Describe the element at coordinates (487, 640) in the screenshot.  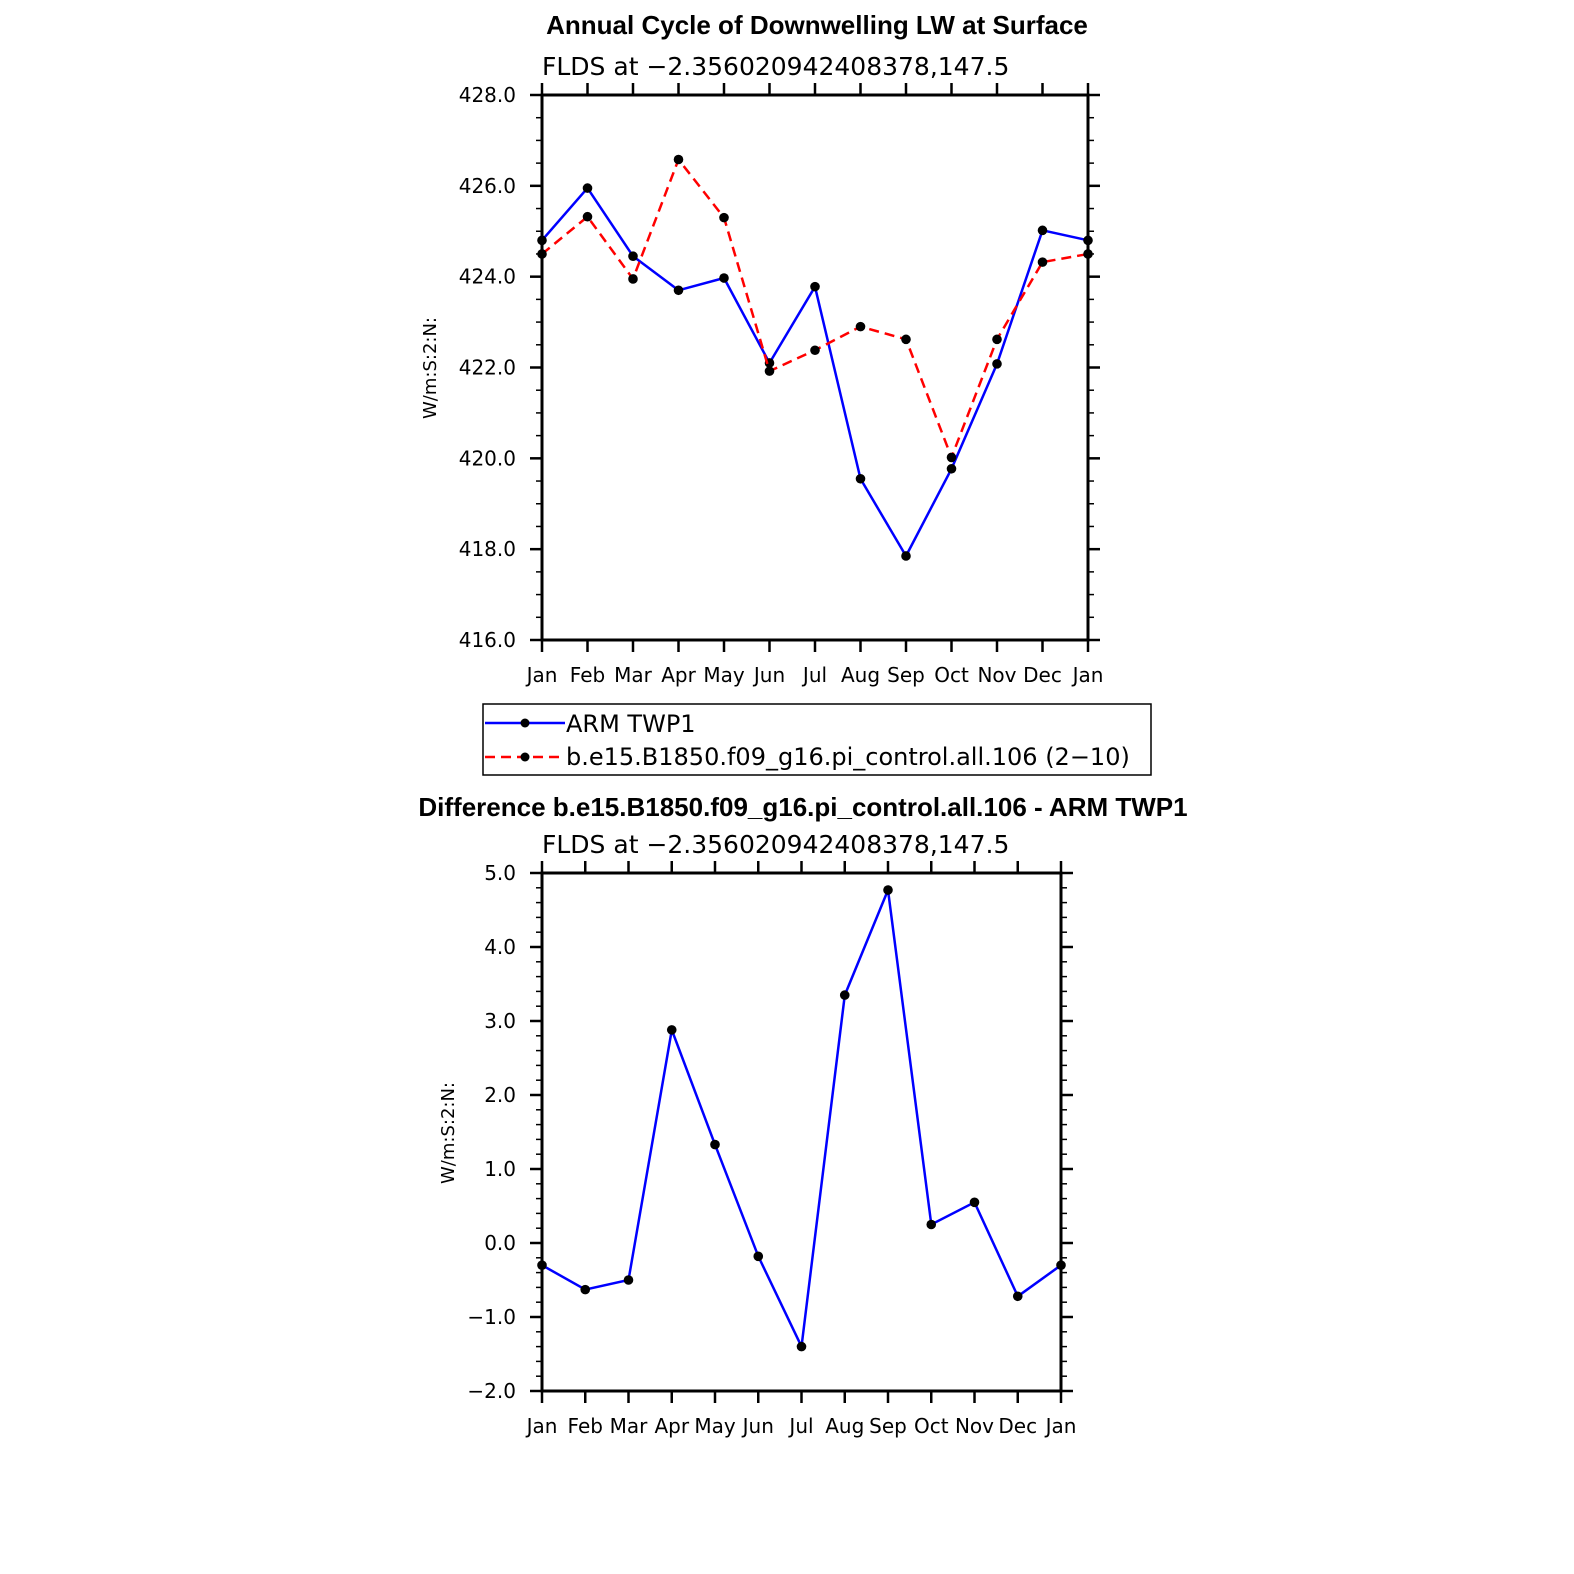
I see `y-tick-label: 416.0` at that location.